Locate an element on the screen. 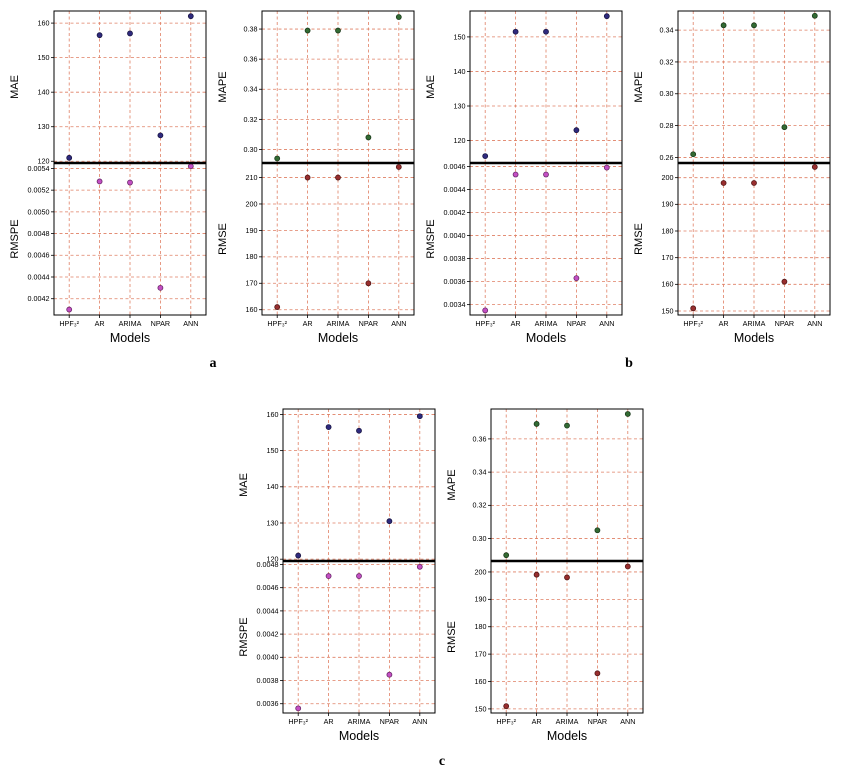 This screenshot has width=843, height=777. panel-label-c: c is located at coordinates (442, 761).